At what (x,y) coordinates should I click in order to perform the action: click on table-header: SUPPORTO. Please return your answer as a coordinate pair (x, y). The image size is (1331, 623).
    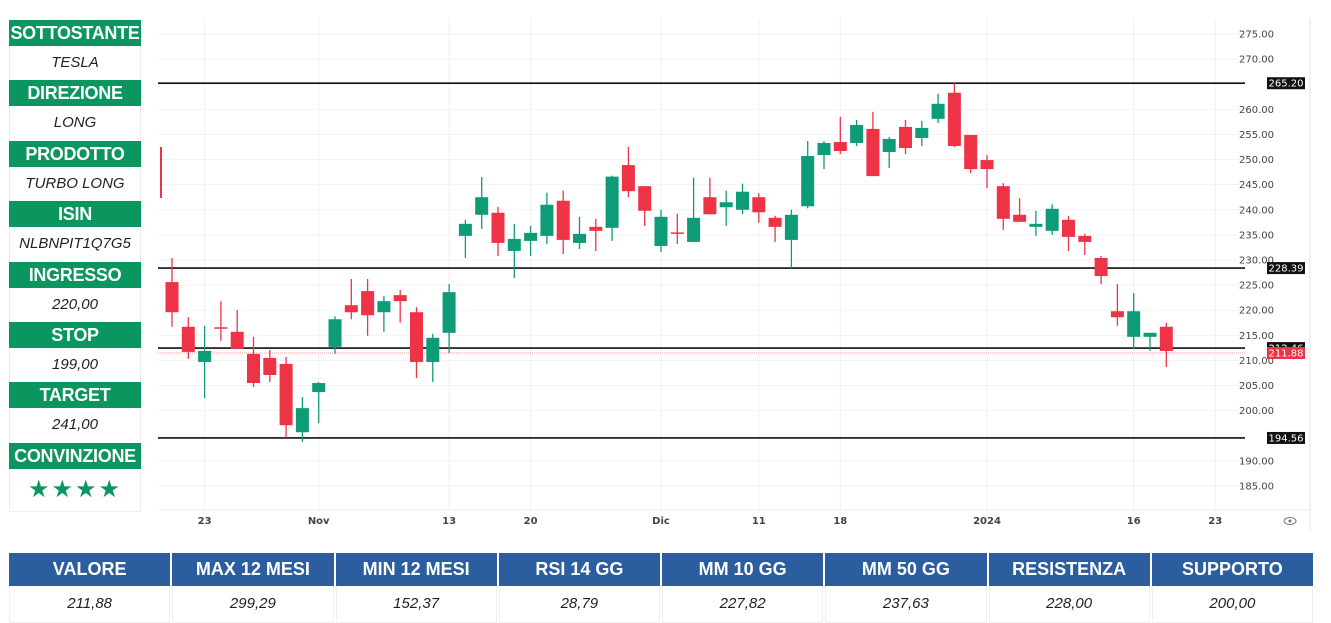
    Looking at the image, I should click on (1232, 569).